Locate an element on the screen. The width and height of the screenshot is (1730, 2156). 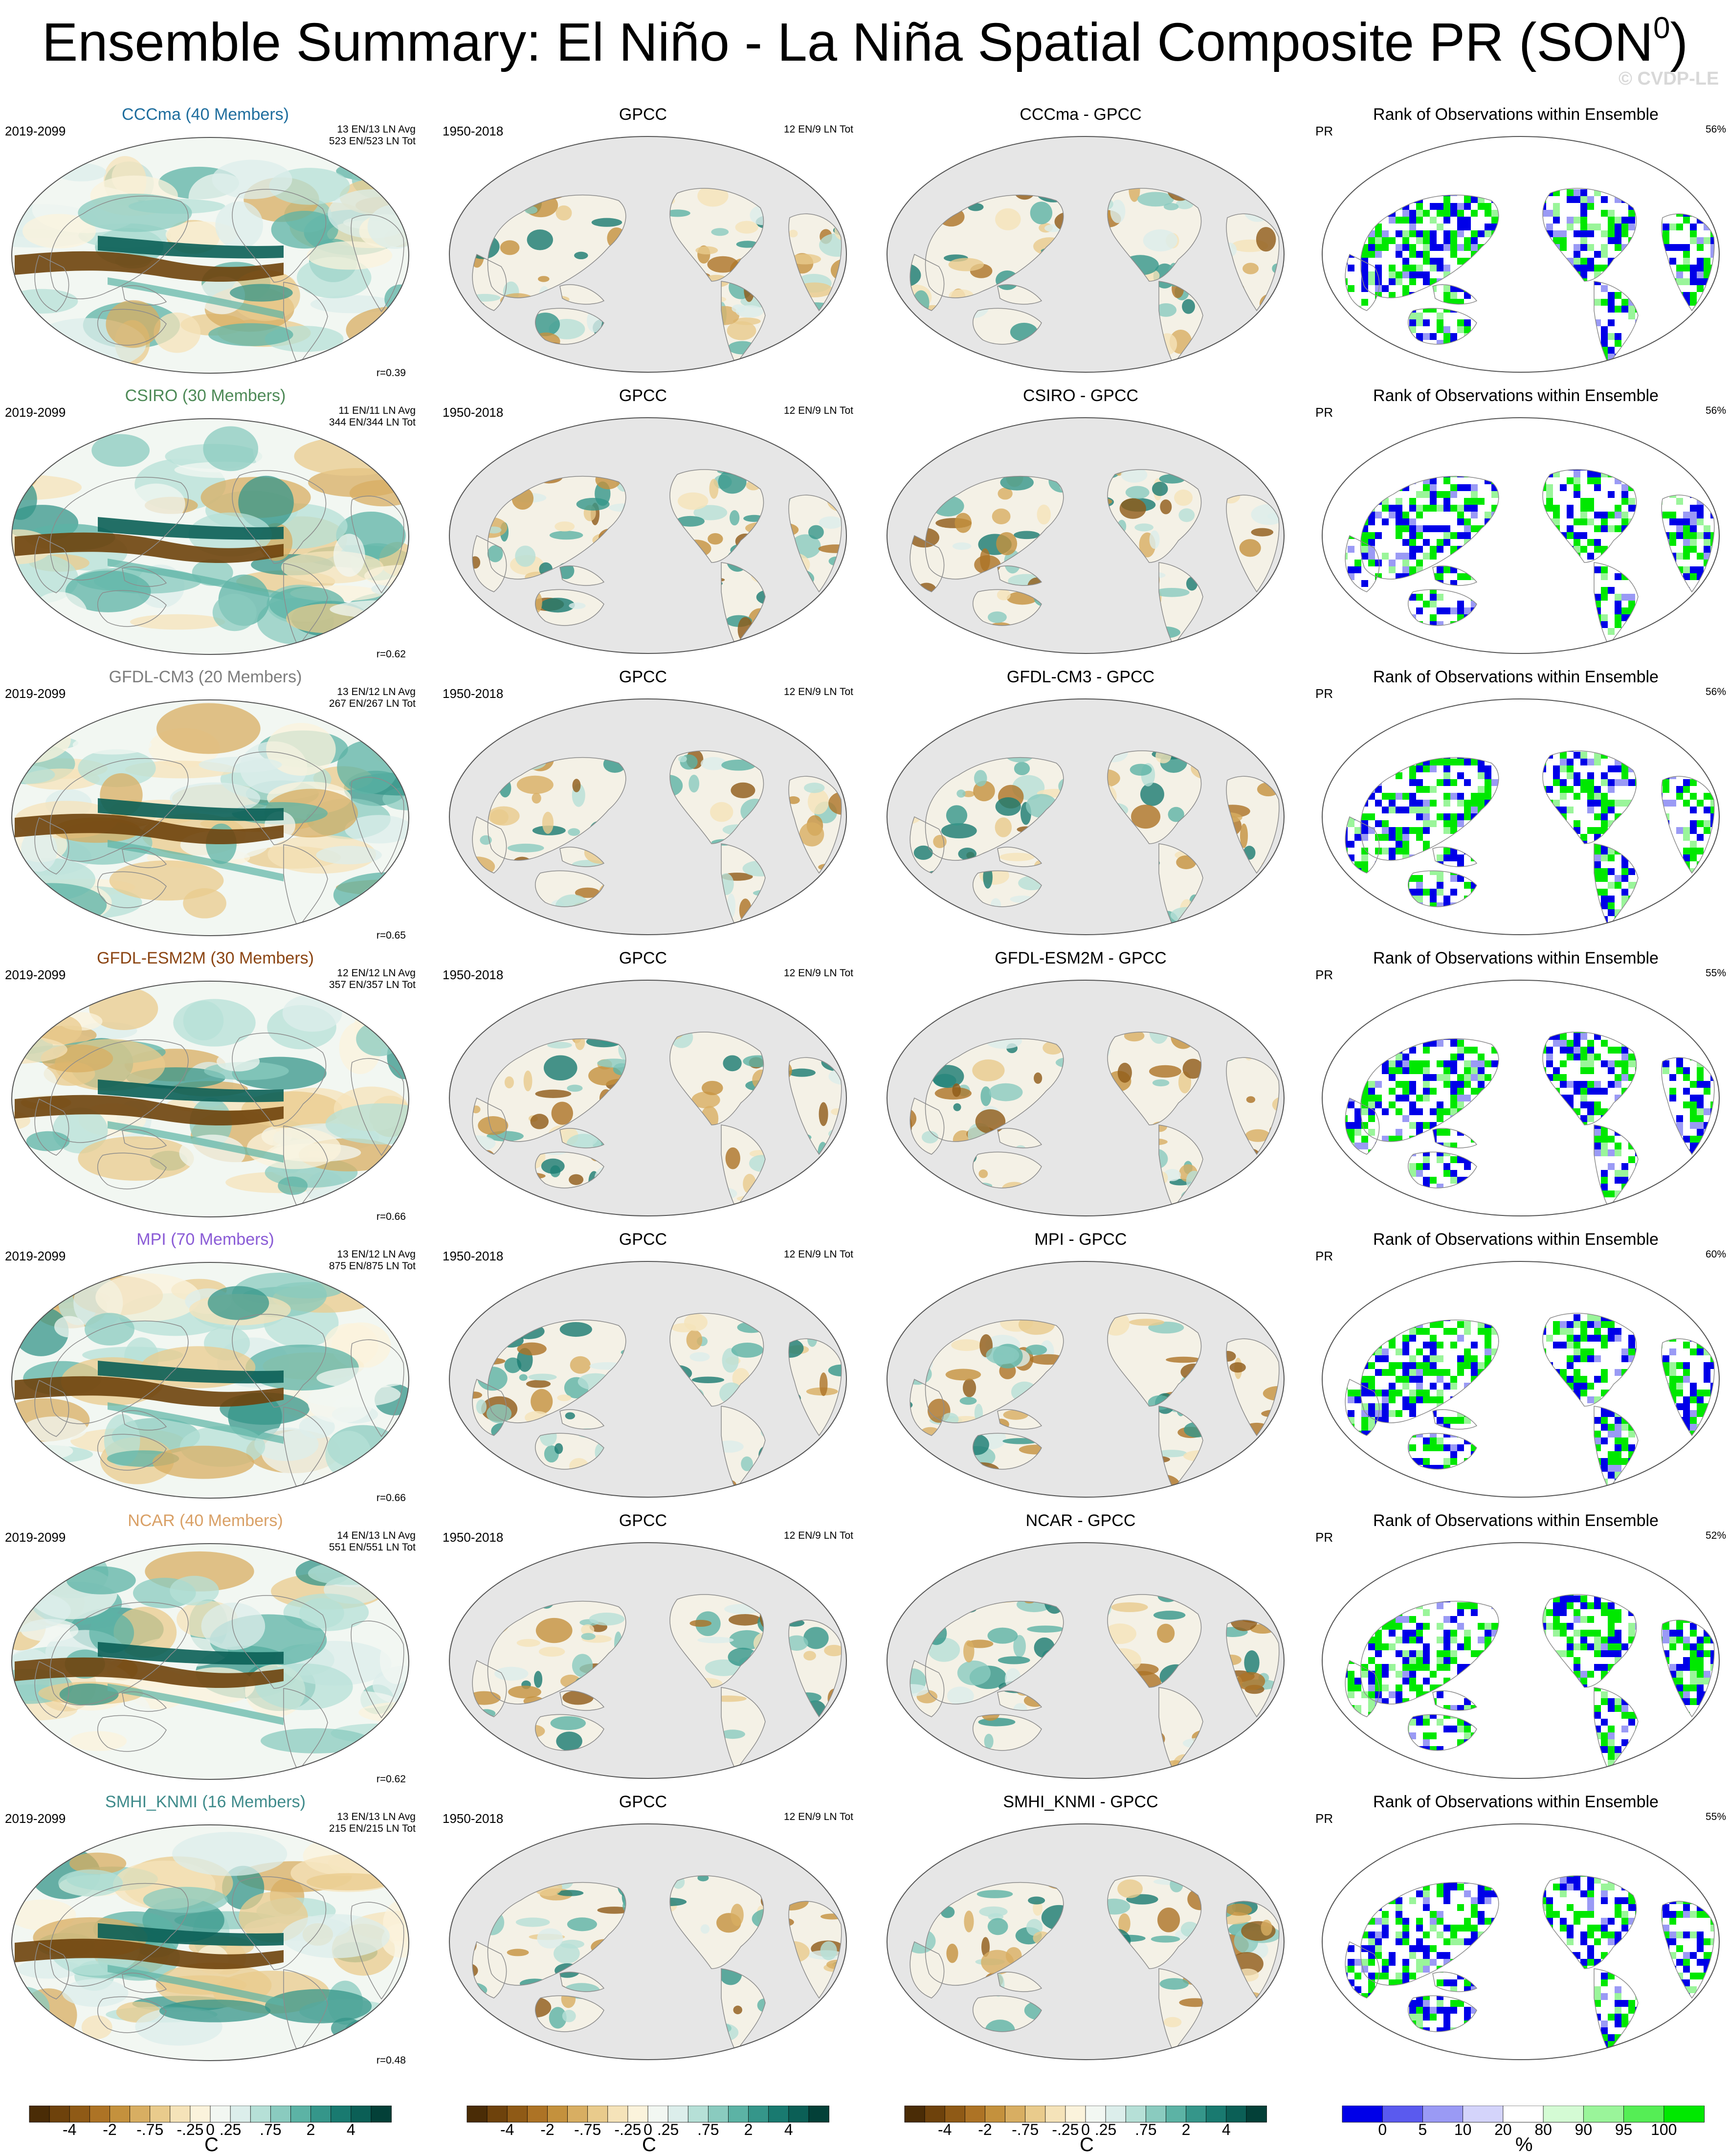
panel-title: NCAR (40 Members) is located at coordinates (205, 1520).